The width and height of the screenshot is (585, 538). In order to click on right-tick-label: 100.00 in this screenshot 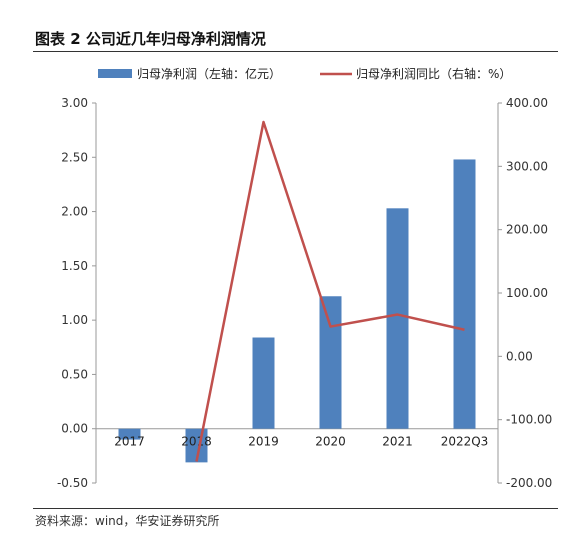, I will do `click(527, 293)`.